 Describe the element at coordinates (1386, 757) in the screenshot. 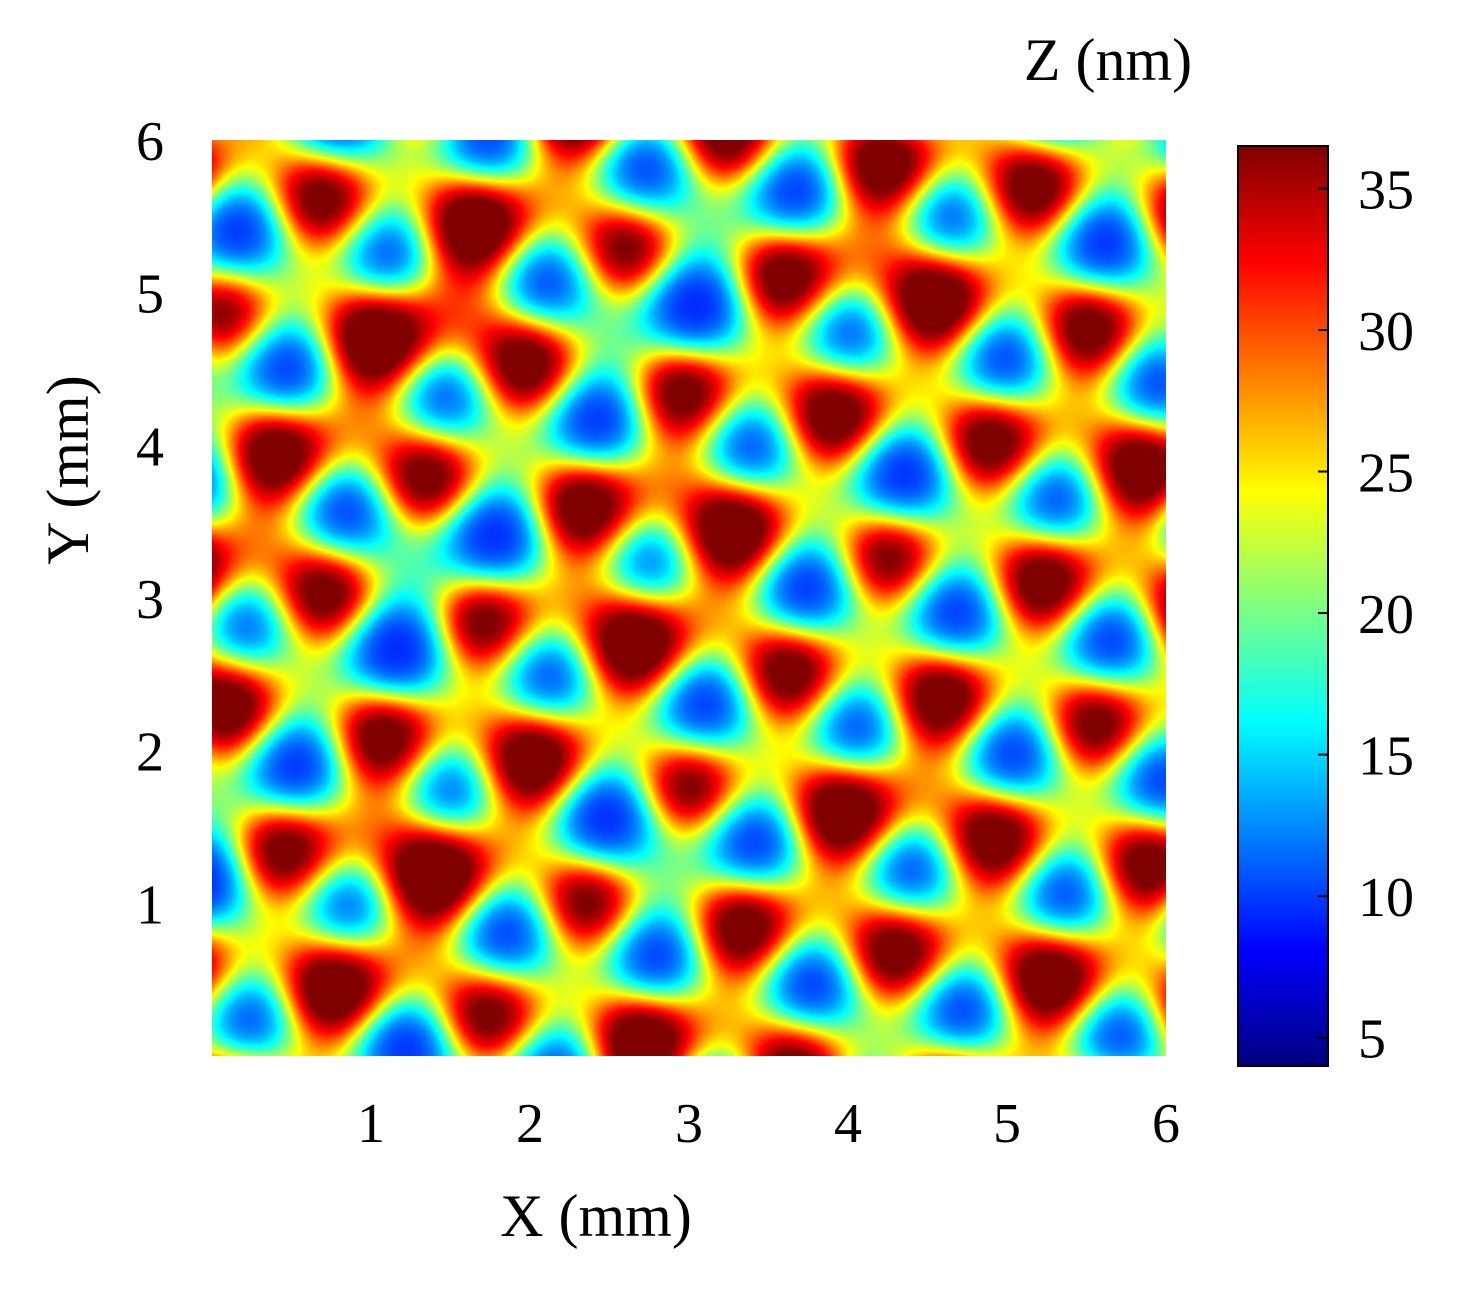

I see `colorbar-tick-label: 15` at that location.